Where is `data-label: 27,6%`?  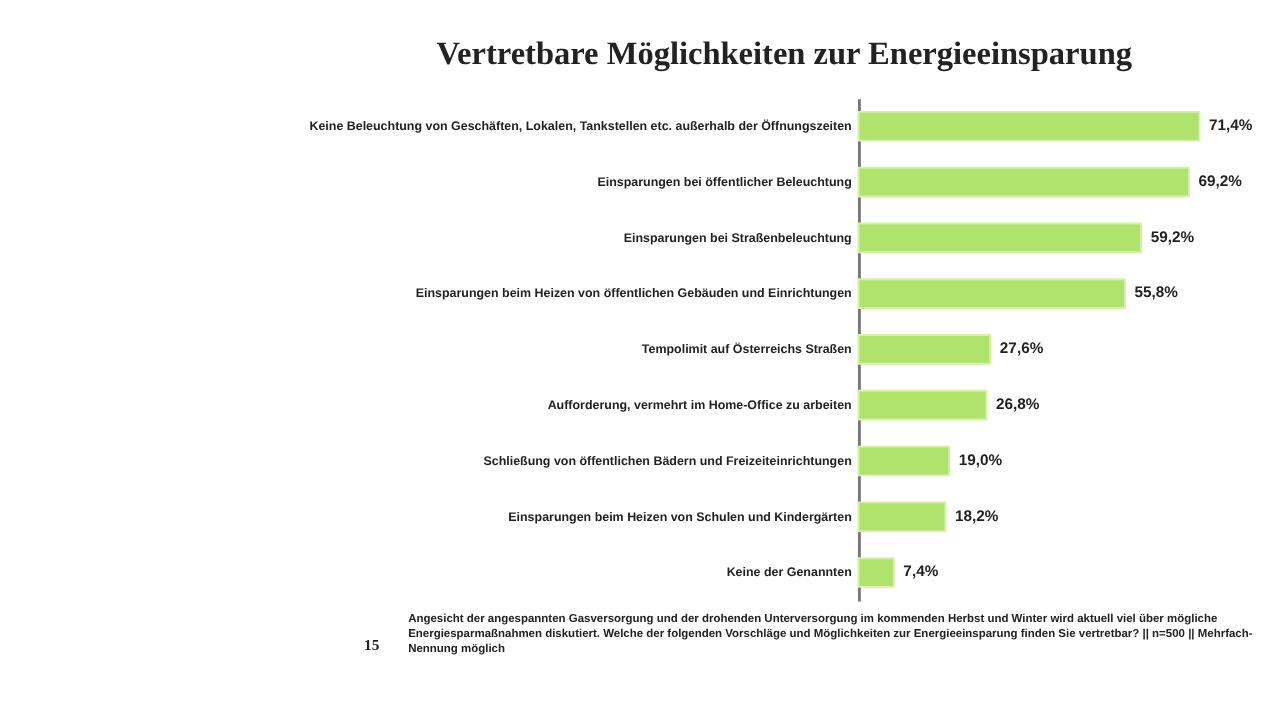
data-label: 27,6% is located at coordinates (1021, 348).